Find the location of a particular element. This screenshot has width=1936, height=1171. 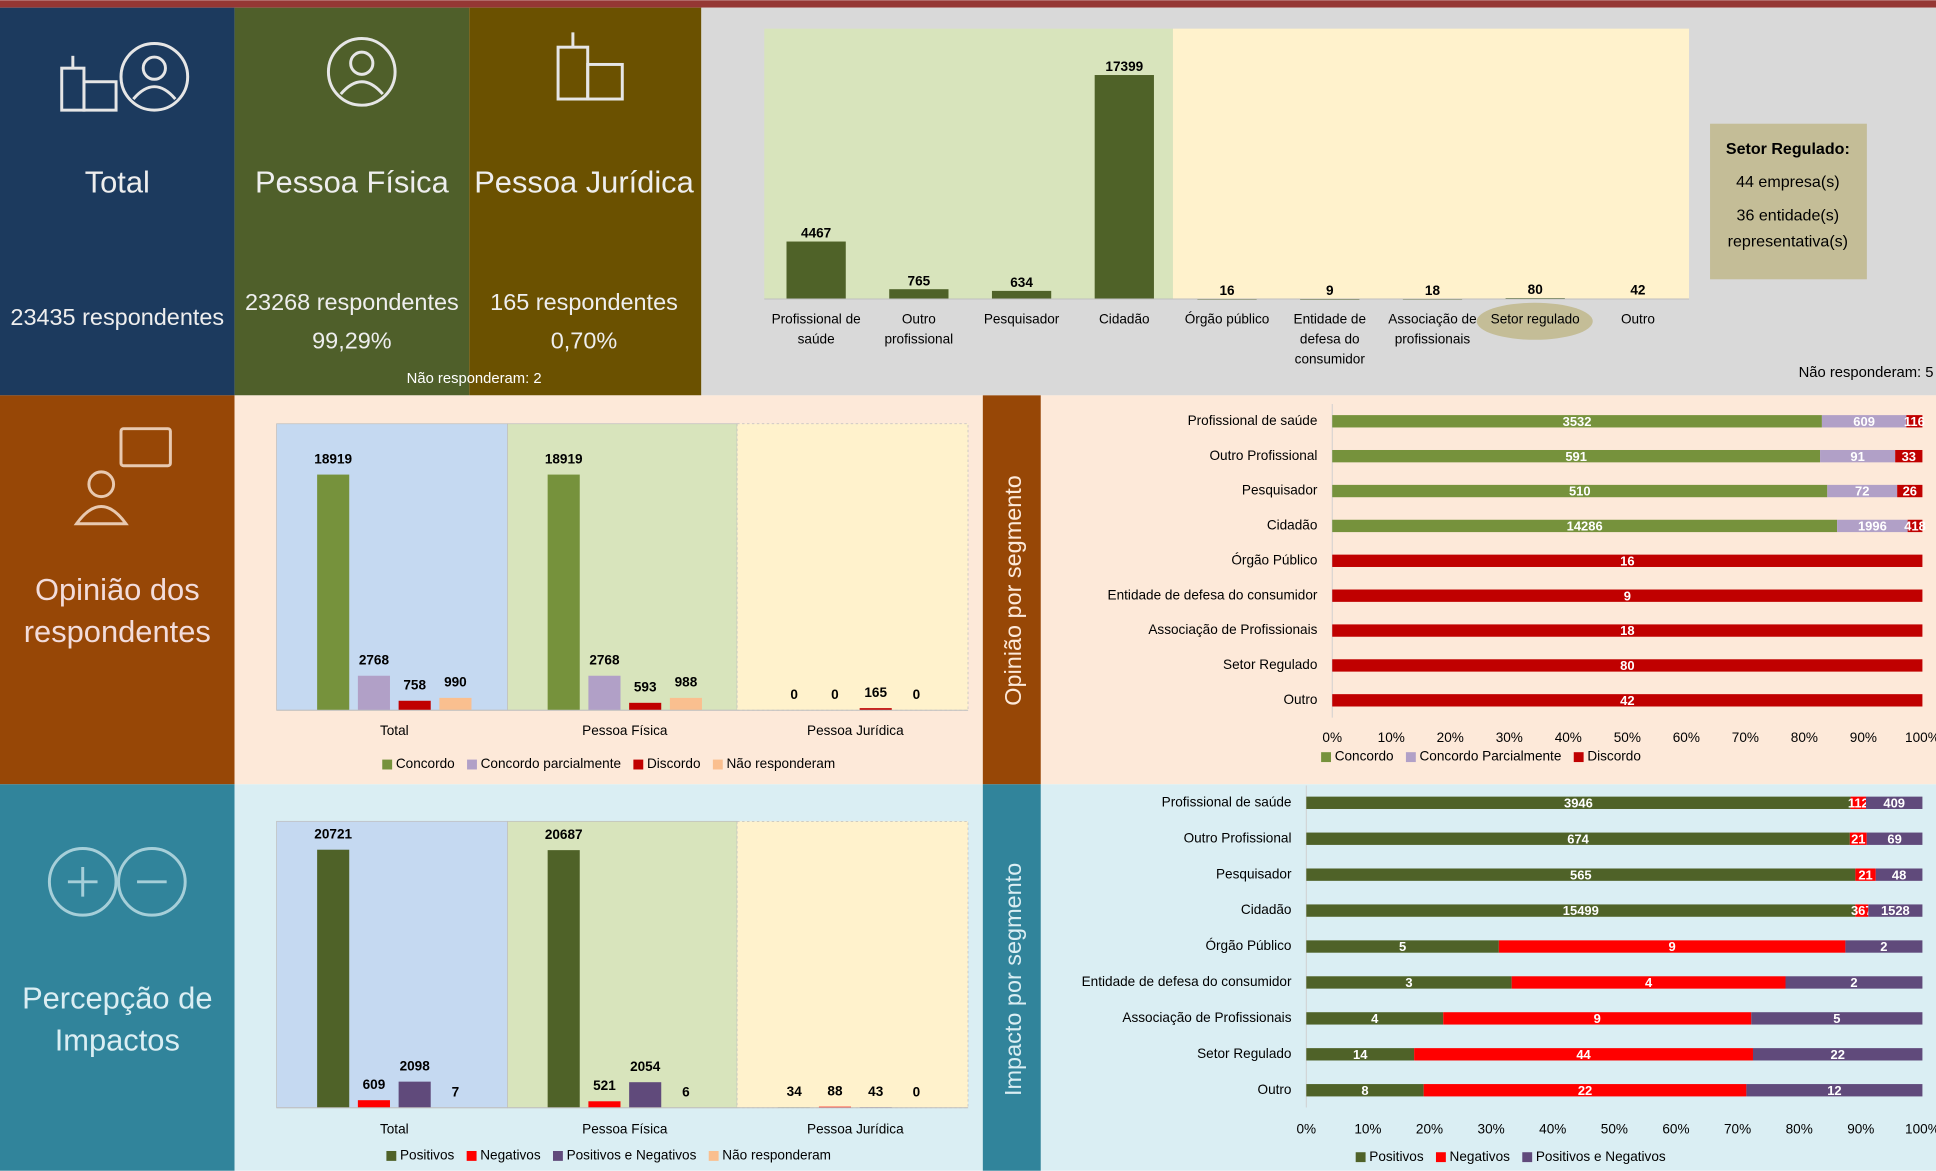

tile-share: 0,70% is located at coordinates (584, 340).